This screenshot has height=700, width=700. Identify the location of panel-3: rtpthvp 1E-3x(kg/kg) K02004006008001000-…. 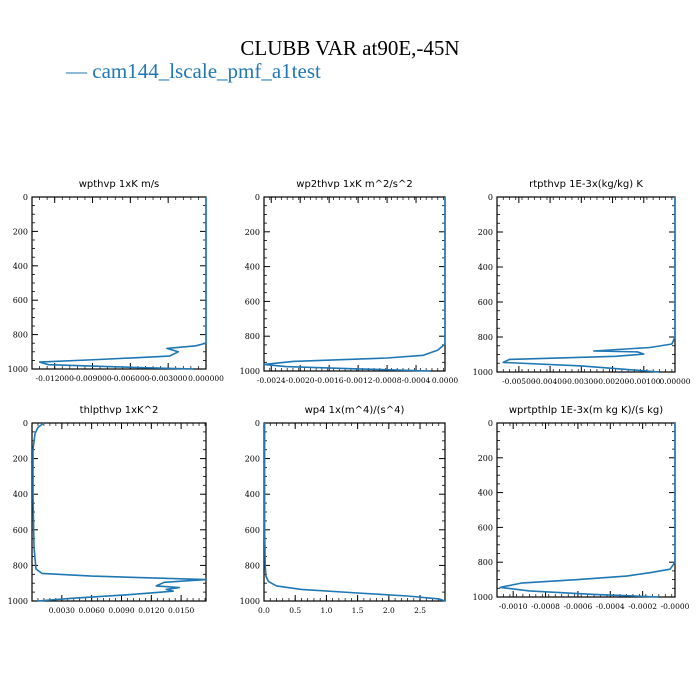
(582, 282).